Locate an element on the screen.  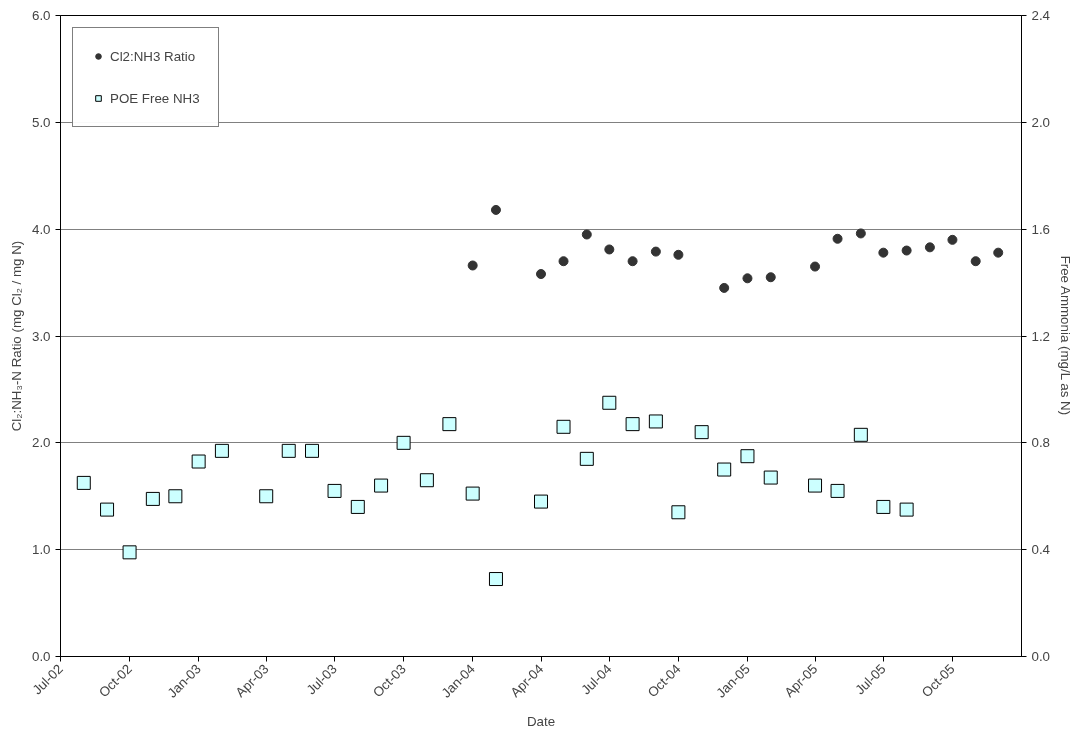
y-tick-label: 6.0 is located at coordinates (41, 15).